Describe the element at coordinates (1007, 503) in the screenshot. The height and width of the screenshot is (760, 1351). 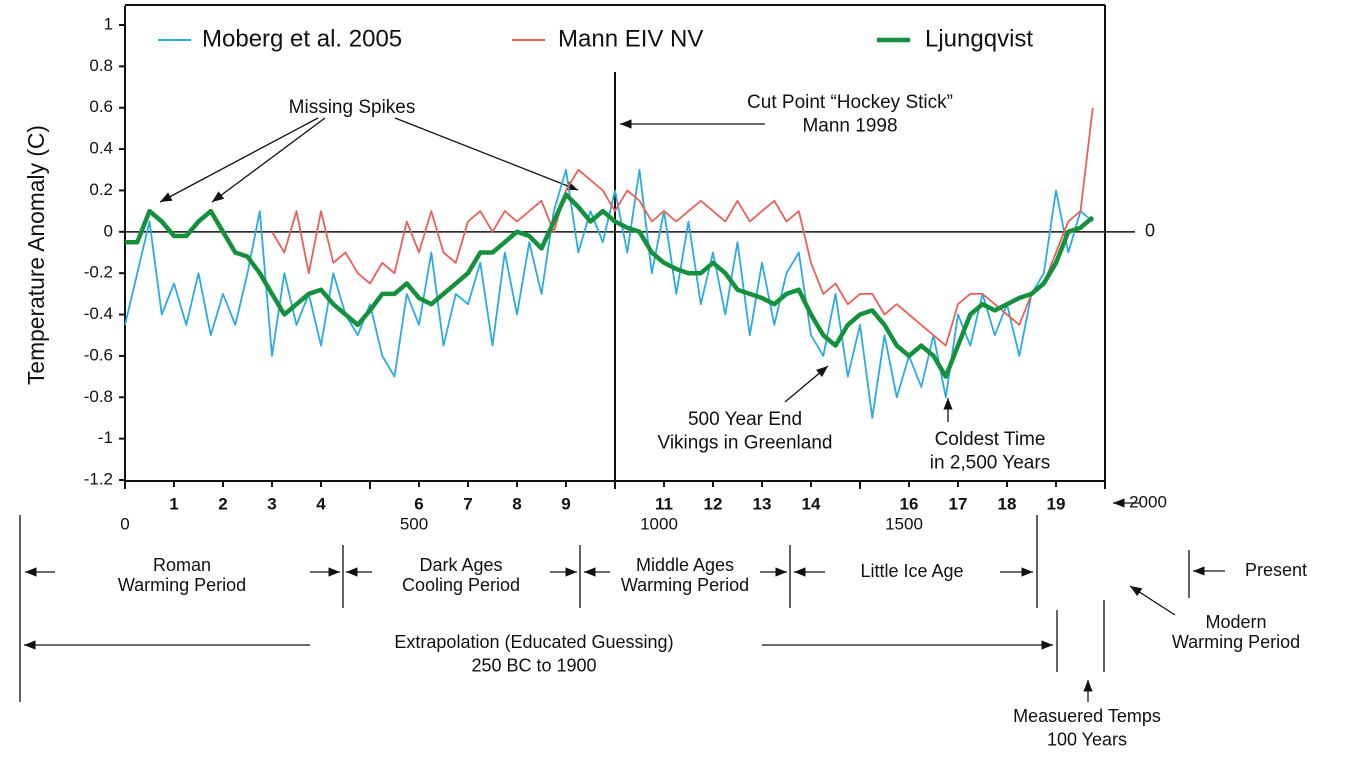
I see `century-label: 18` at that location.